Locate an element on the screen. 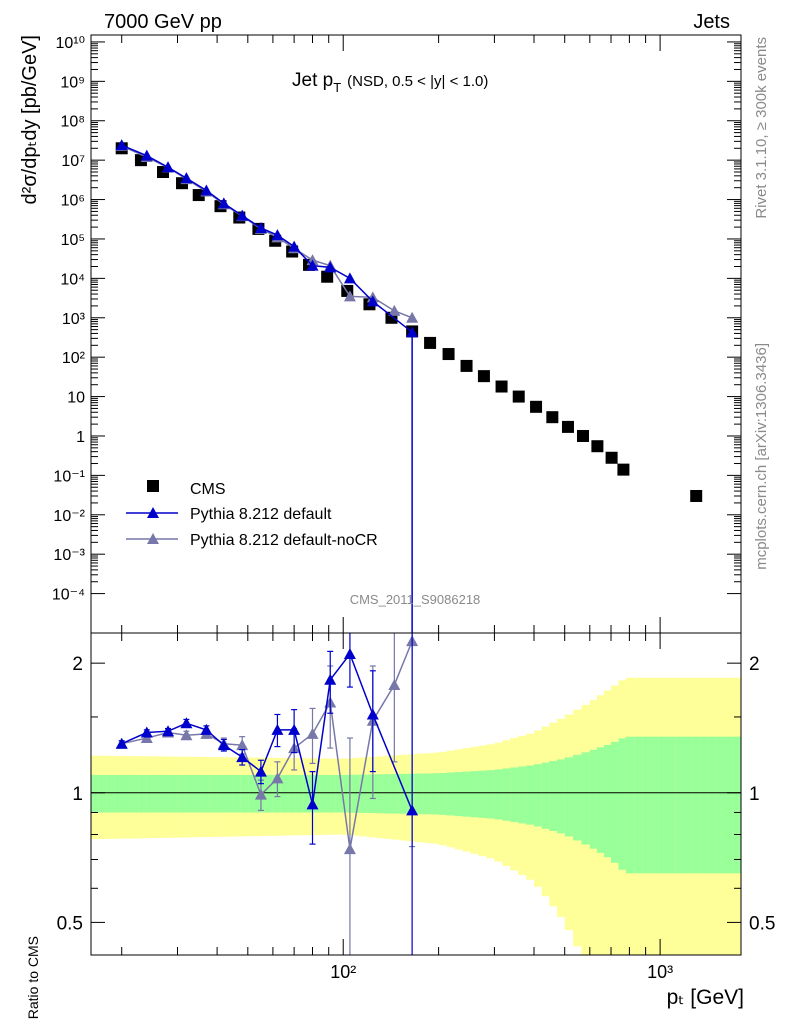  ratio-y-tick-label-left: 1 is located at coordinates (77, 794).